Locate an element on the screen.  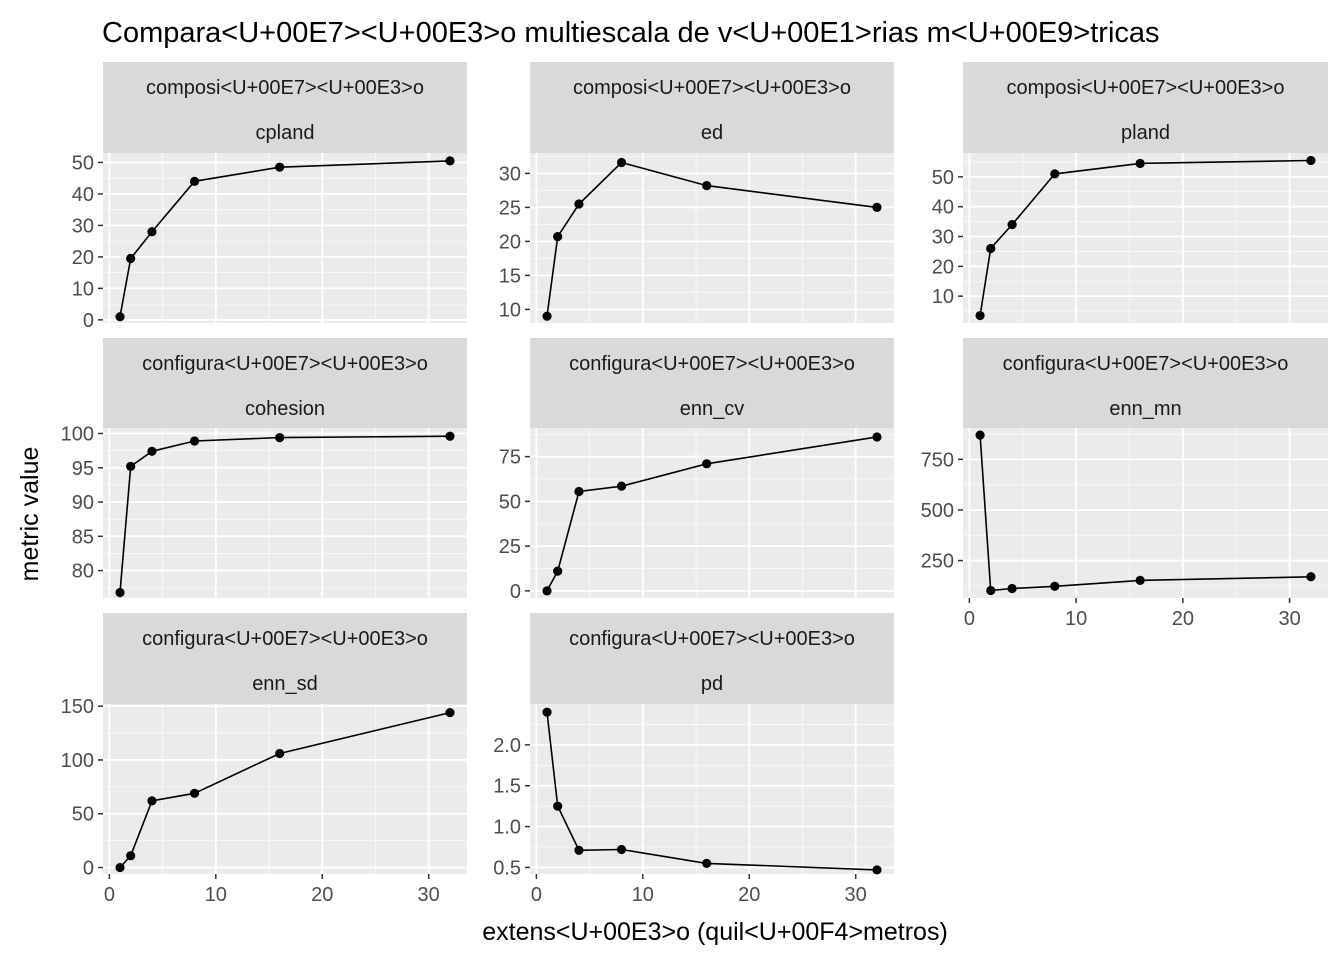
series-line-pland is located at coordinates (1145, 237).